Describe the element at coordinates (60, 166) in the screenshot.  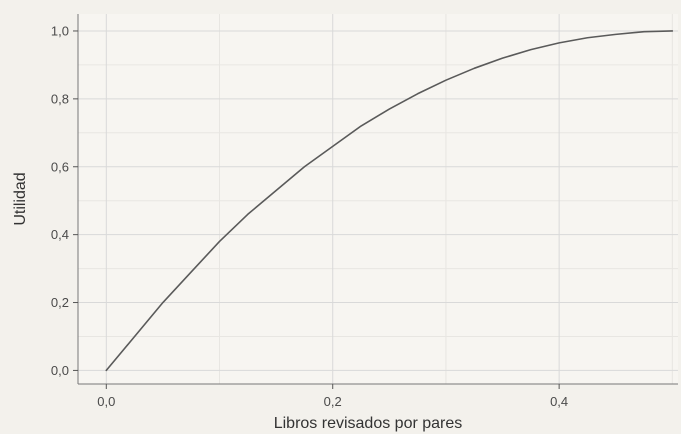
I see `y-tick-label: 0,6` at that location.